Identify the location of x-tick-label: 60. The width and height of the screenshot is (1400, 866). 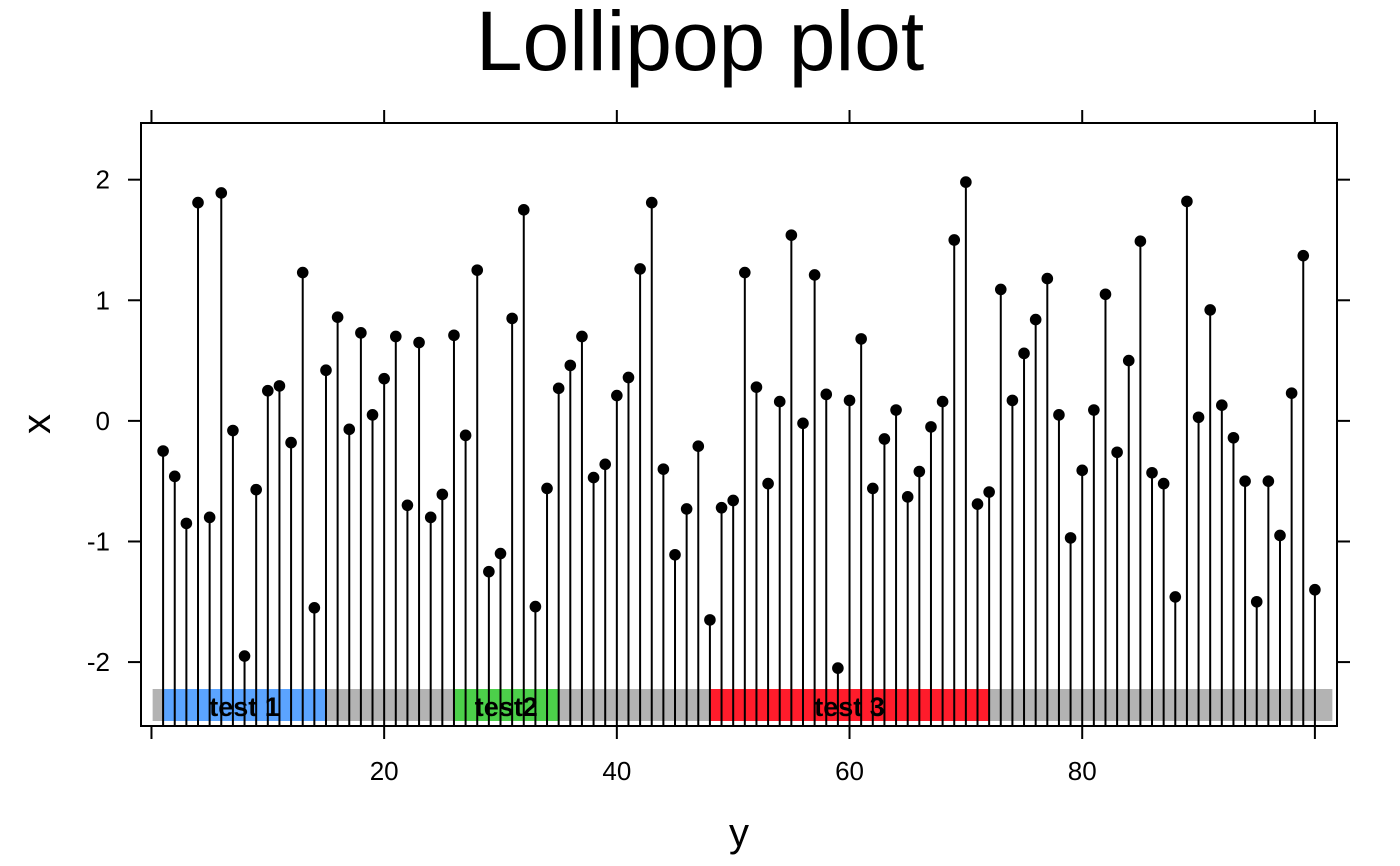
(849, 771).